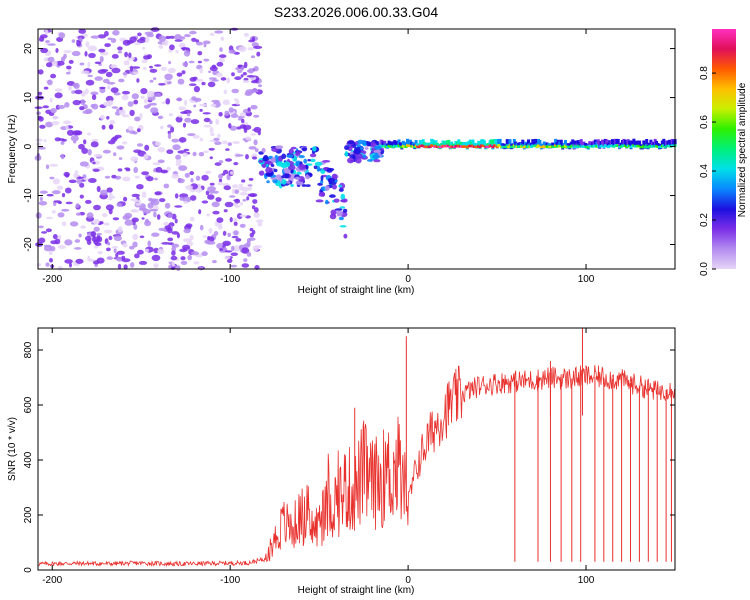  I want to click on colorbar-ticks: 0.0 0.2 0.4 0.6 0.8, so click(707, 171).